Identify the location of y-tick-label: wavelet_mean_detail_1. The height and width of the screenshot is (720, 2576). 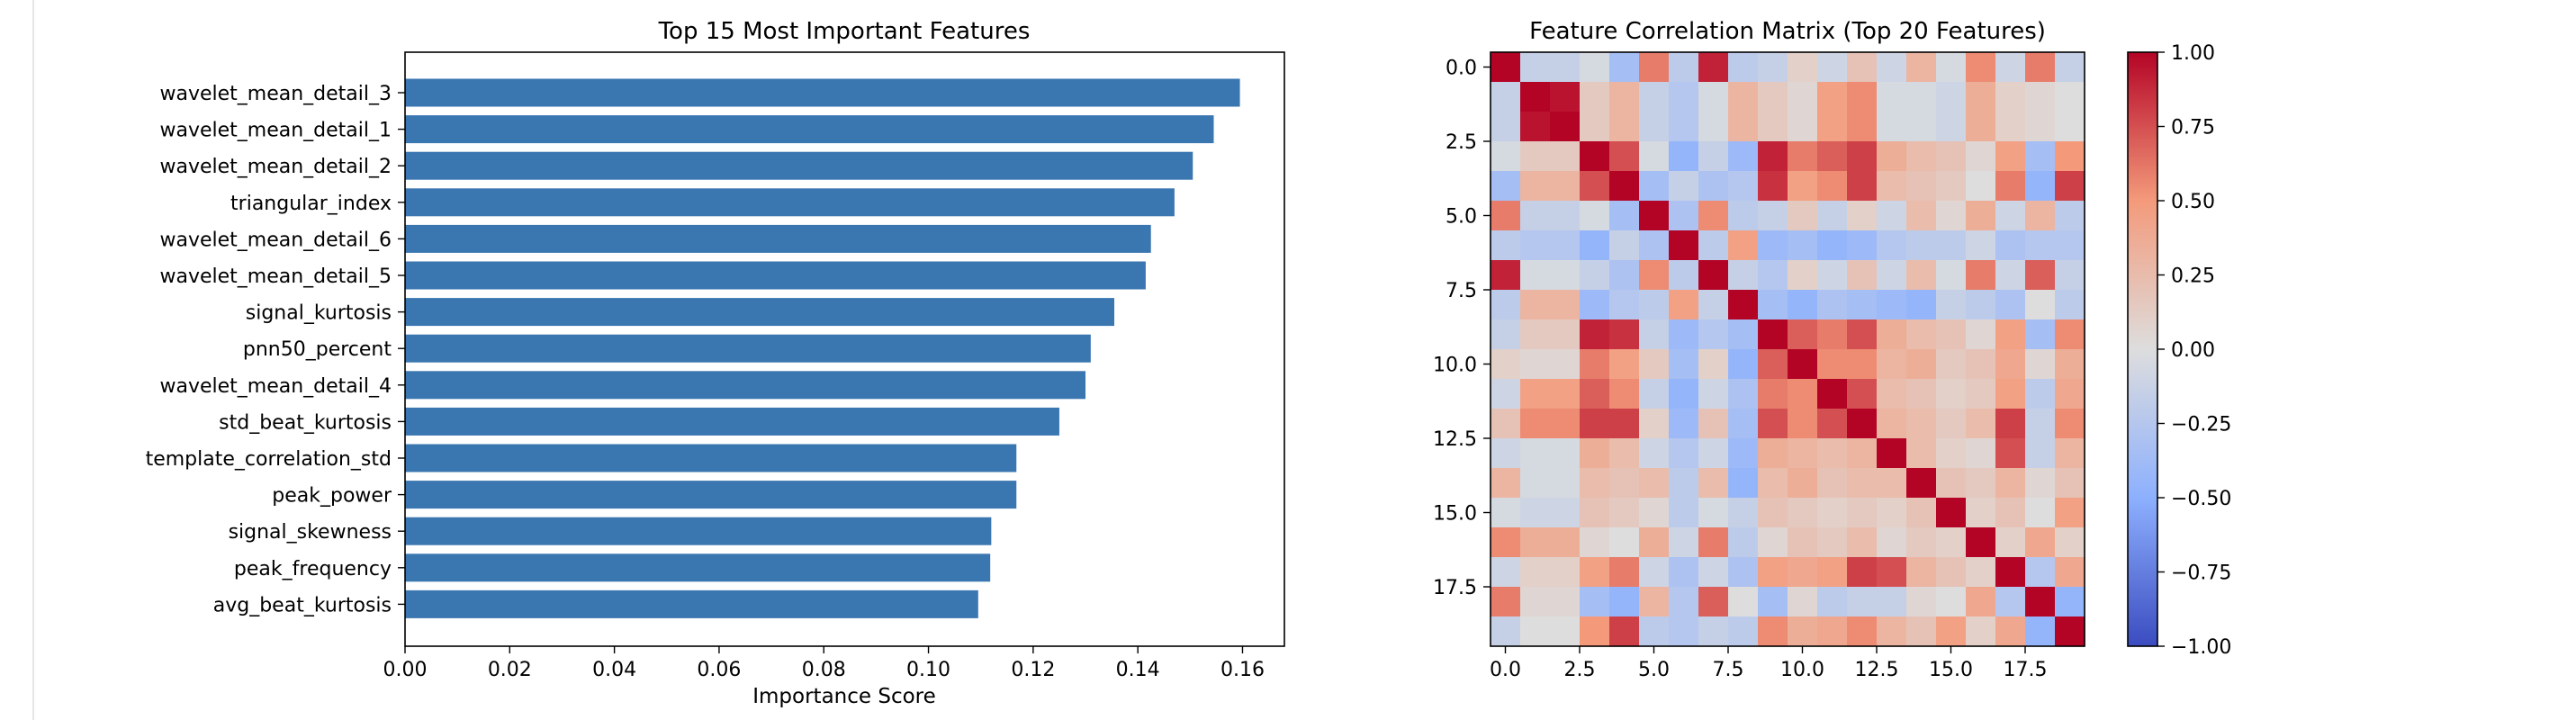
(275, 131).